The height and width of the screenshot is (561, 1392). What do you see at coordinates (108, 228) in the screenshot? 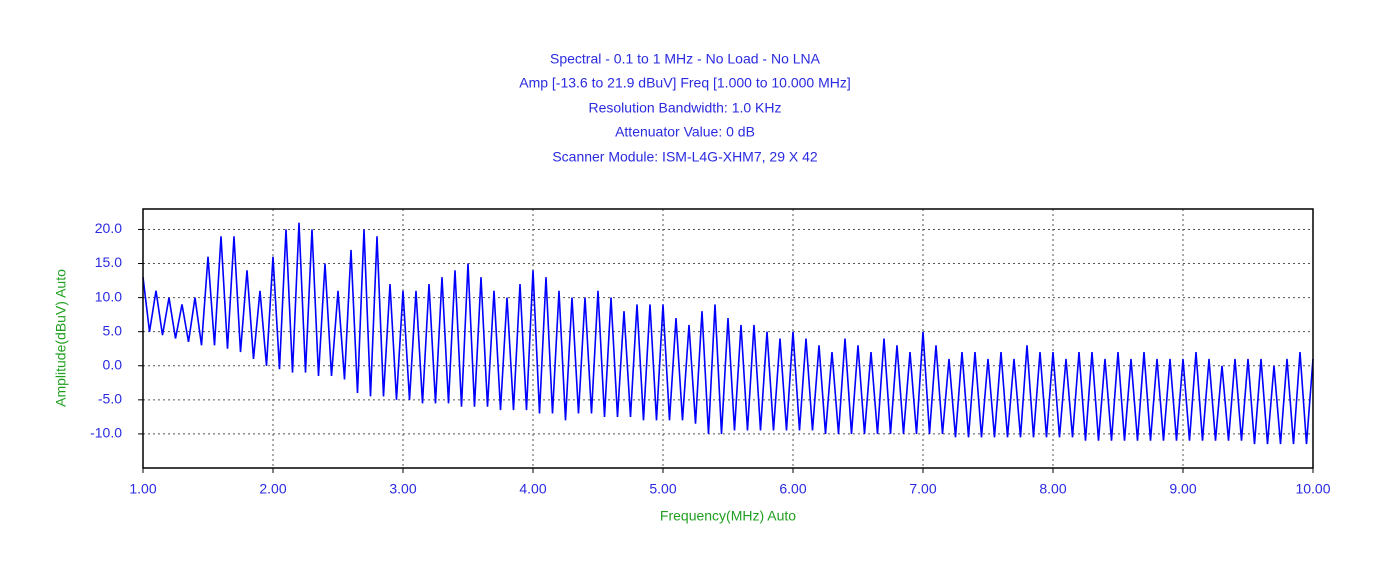
I see `y-tick-label: 20.0` at bounding box center [108, 228].